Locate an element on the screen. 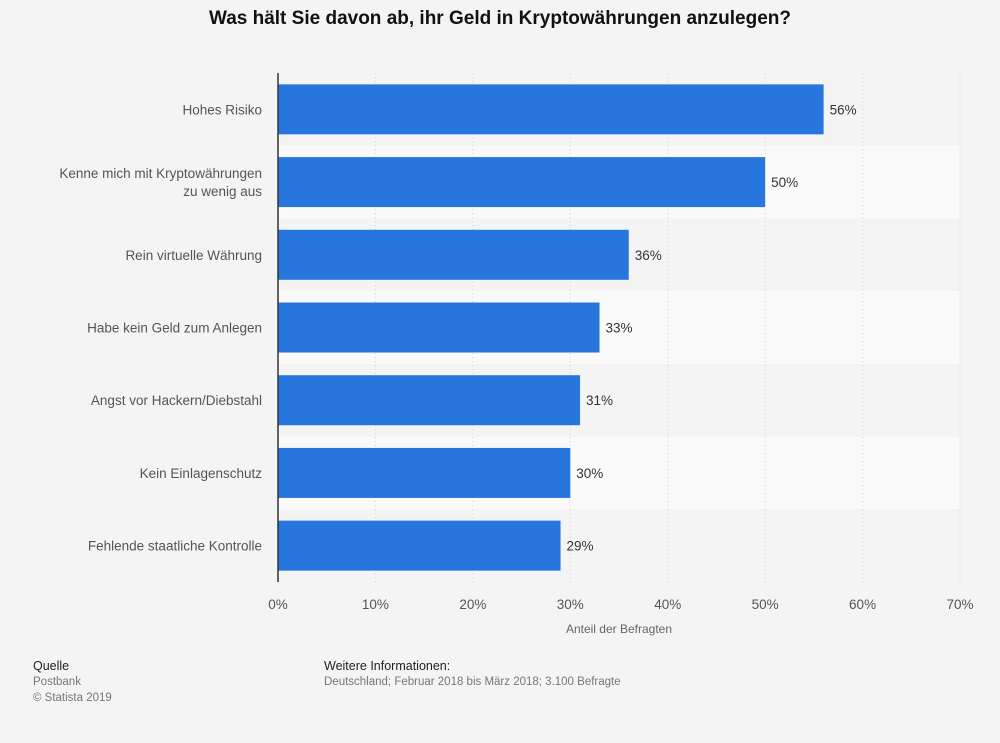  info-heading: Weitere Informationen: is located at coordinates (387, 666).